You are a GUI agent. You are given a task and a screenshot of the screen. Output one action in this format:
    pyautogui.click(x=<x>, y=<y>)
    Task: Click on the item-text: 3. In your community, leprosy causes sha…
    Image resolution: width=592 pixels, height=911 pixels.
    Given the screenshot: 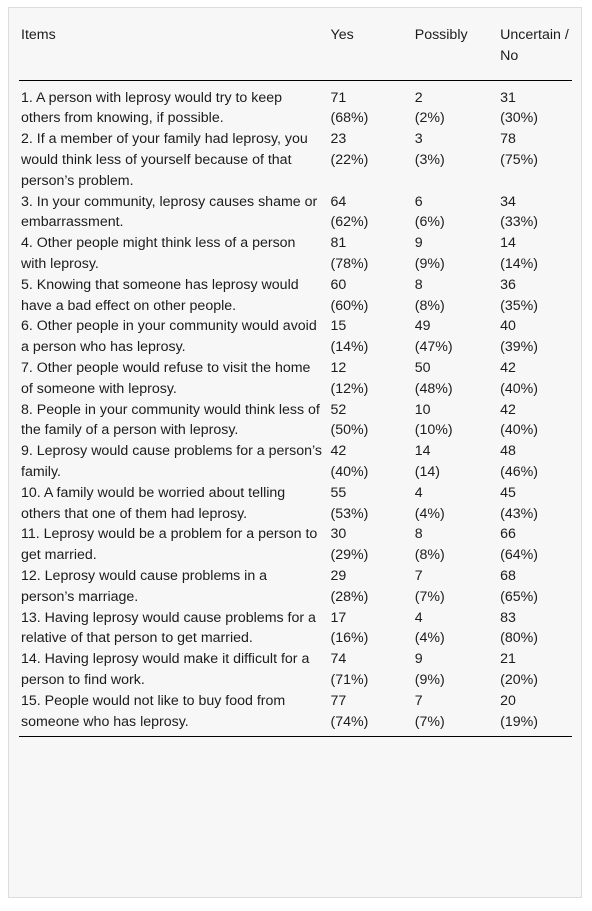 What is the action you would take?
    pyautogui.click(x=169, y=212)
    